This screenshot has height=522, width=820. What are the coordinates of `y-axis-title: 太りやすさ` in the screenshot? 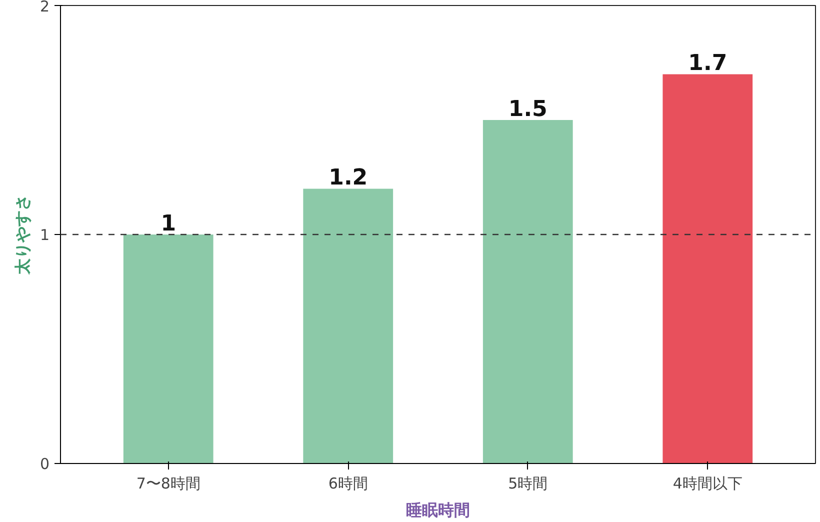 It's located at (22, 235).